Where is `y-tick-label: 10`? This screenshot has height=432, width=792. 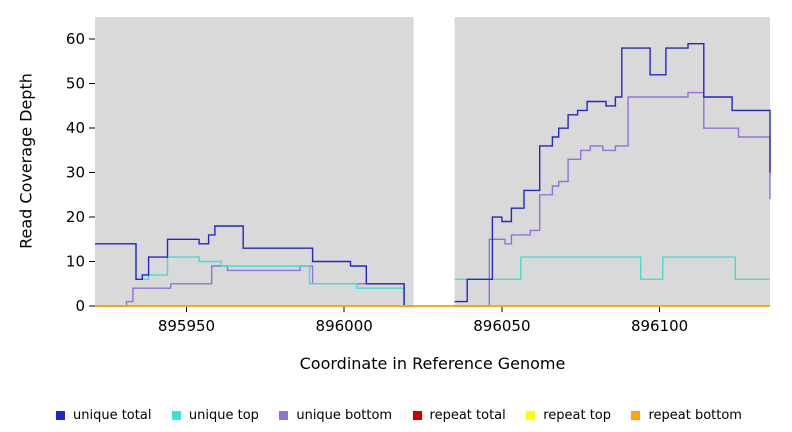
y-tick-label: 10 is located at coordinates (75, 262).